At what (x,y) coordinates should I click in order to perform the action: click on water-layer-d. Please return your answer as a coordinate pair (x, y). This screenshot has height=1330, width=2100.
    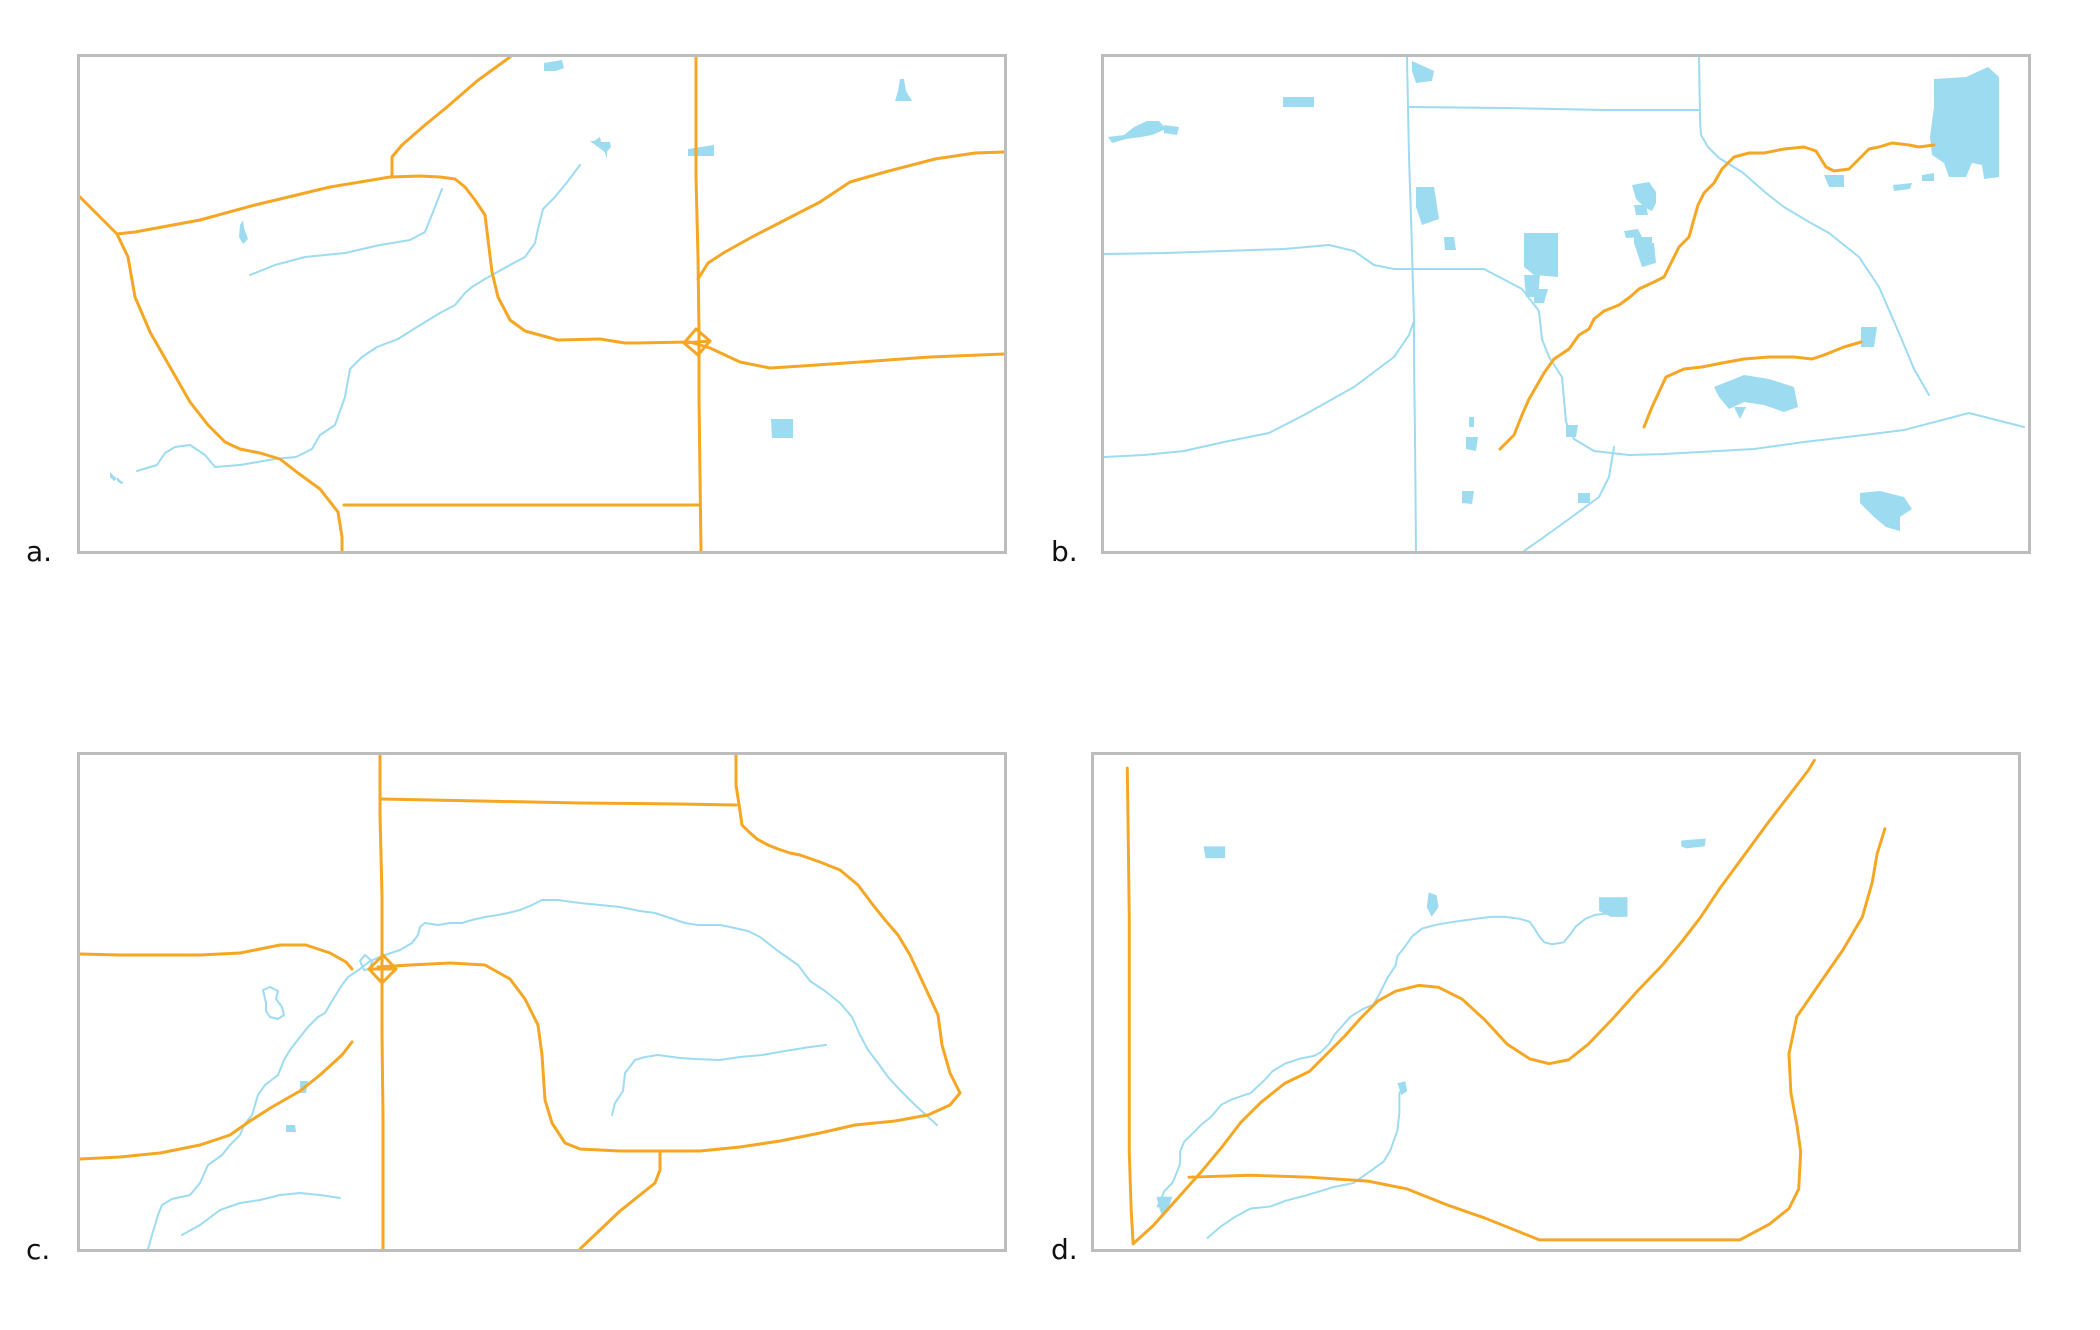
    Looking at the image, I should click on (1431, 1038).